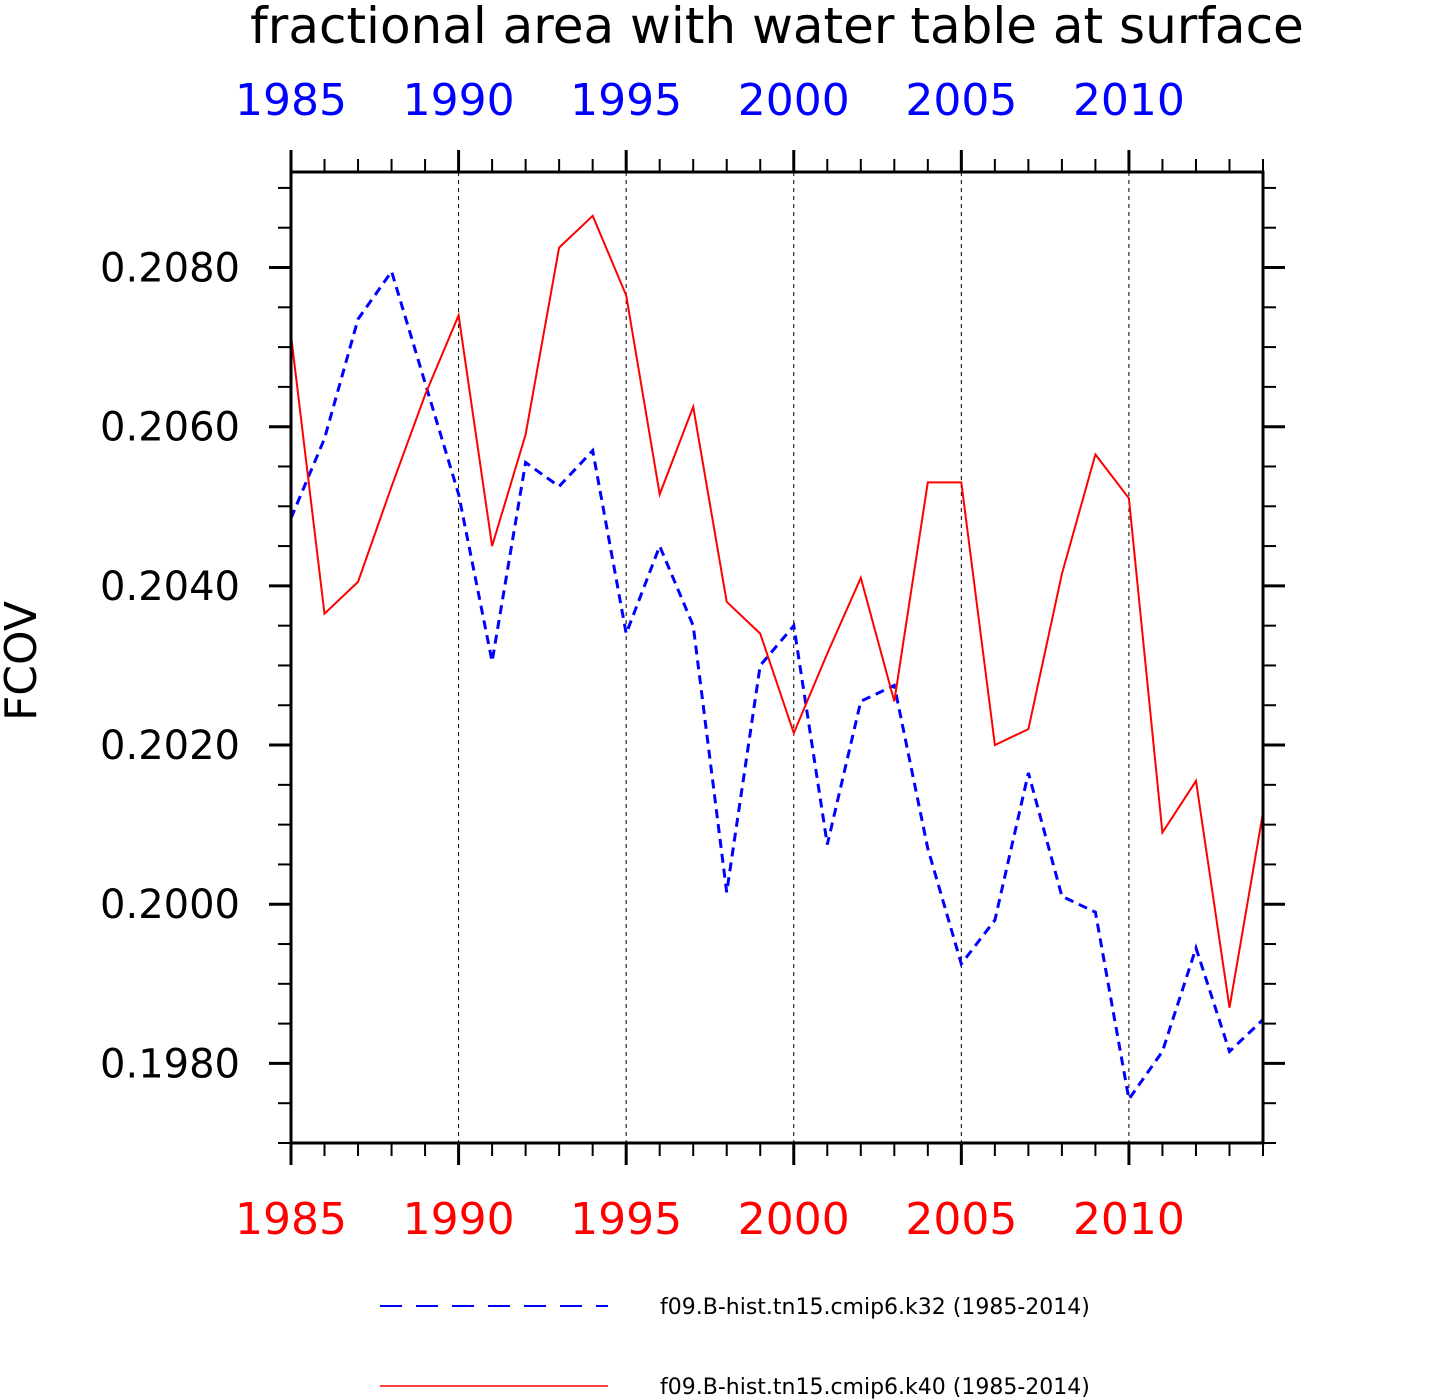 This screenshot has width=1429, height=1400. I want to click on top-x-tick-label-1985: 1985, so click(291, 100).